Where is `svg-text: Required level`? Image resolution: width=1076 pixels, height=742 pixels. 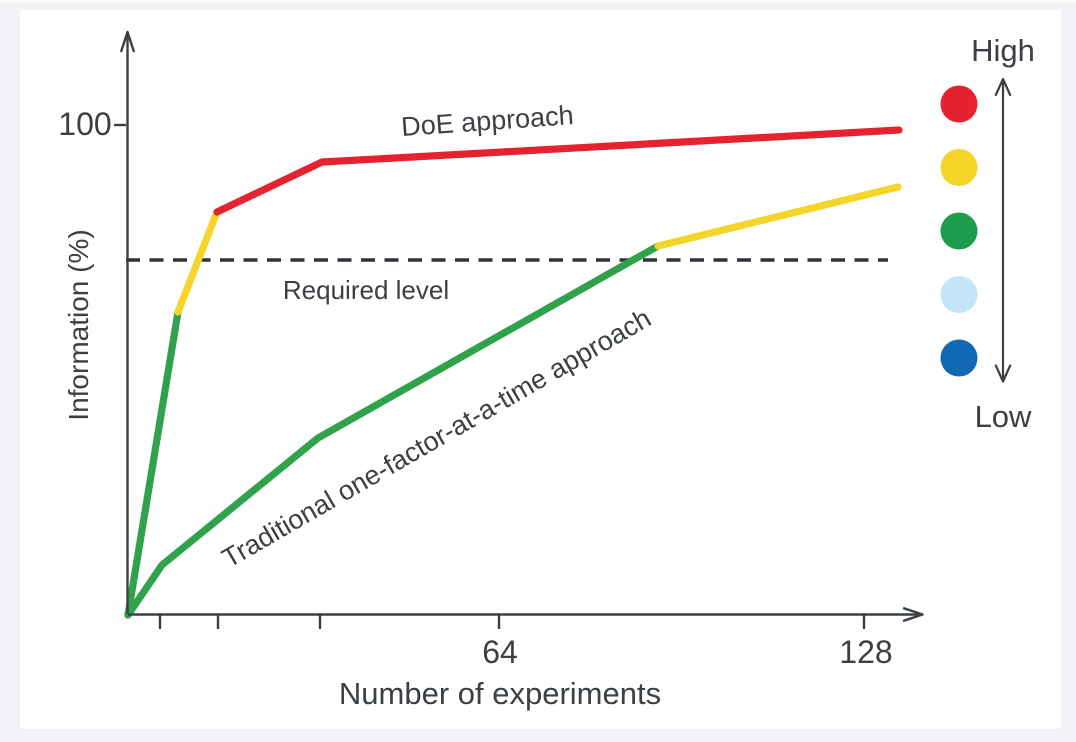
svg-text: Required level is located at coordinates (366, 290).